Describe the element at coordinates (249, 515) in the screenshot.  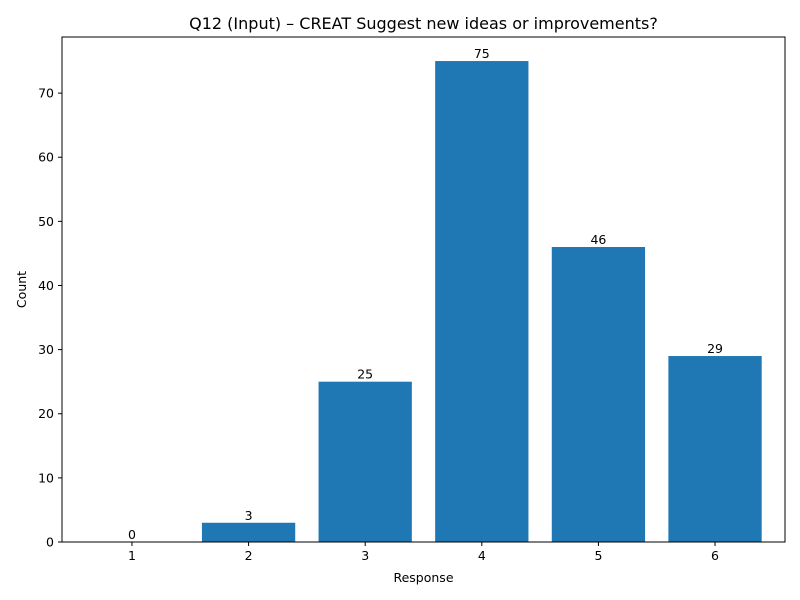
I see `bar-value-label-2: 3` at that location.